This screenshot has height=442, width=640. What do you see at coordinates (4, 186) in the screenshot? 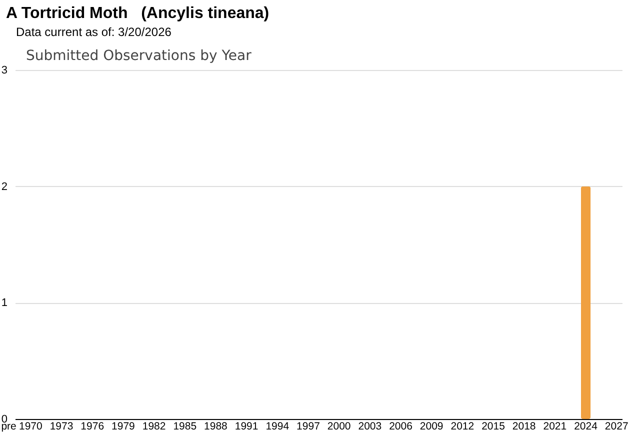
I see `y-tick-label: 2` at bounding box center [4, 186].